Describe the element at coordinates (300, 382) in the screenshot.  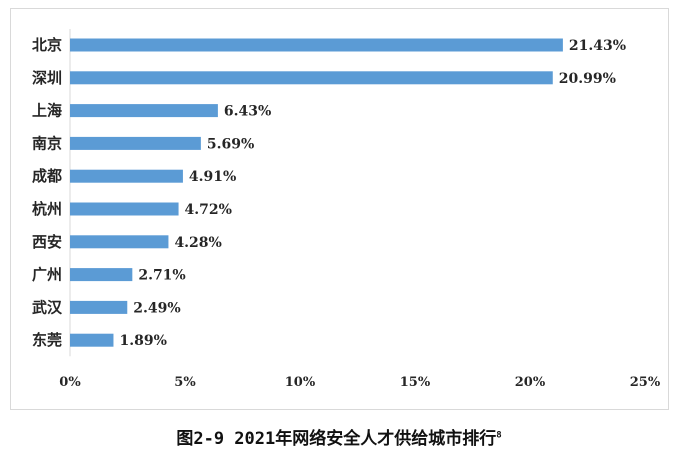
I see `x-tick-label: 10%` at that location.